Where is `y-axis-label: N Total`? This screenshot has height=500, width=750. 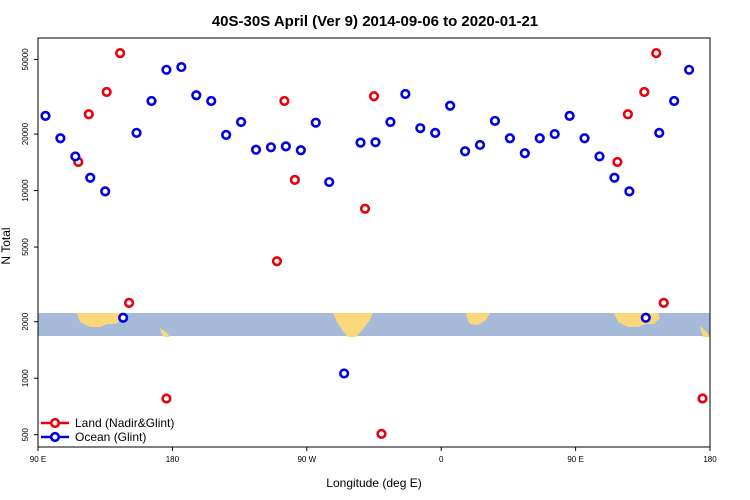 y-axis-label: N Total is located at coordinates (6, 245).